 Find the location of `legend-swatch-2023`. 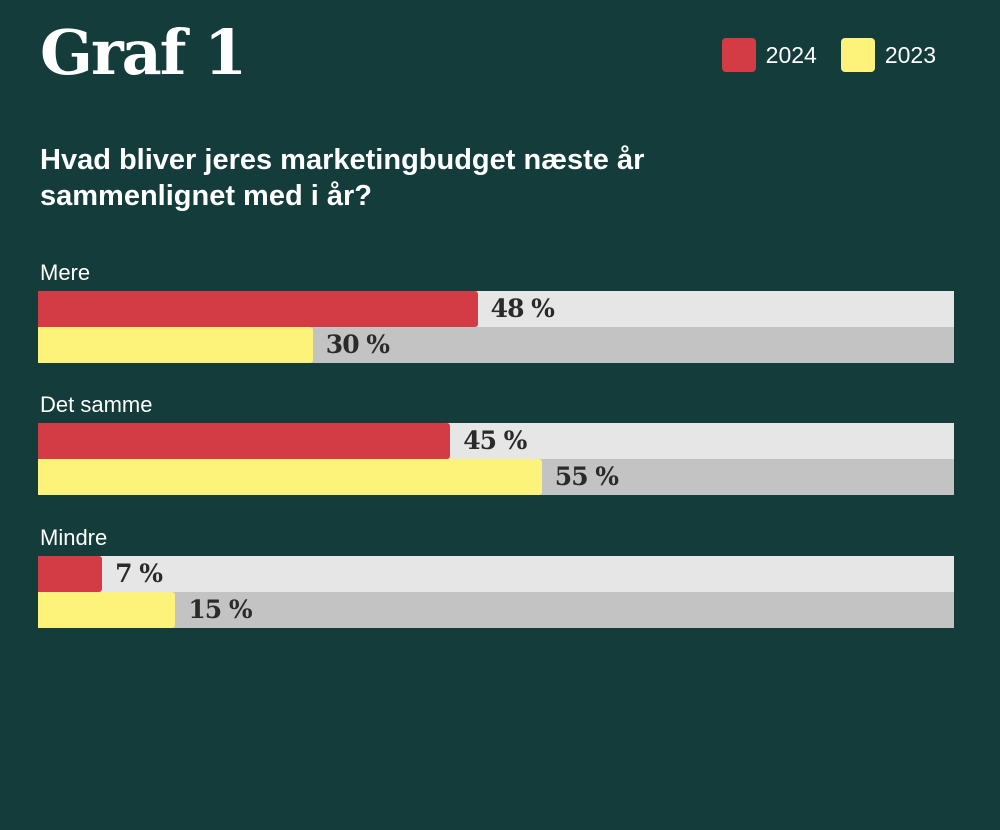

legend-swatch-2023 is located at coordinates (857, 55).